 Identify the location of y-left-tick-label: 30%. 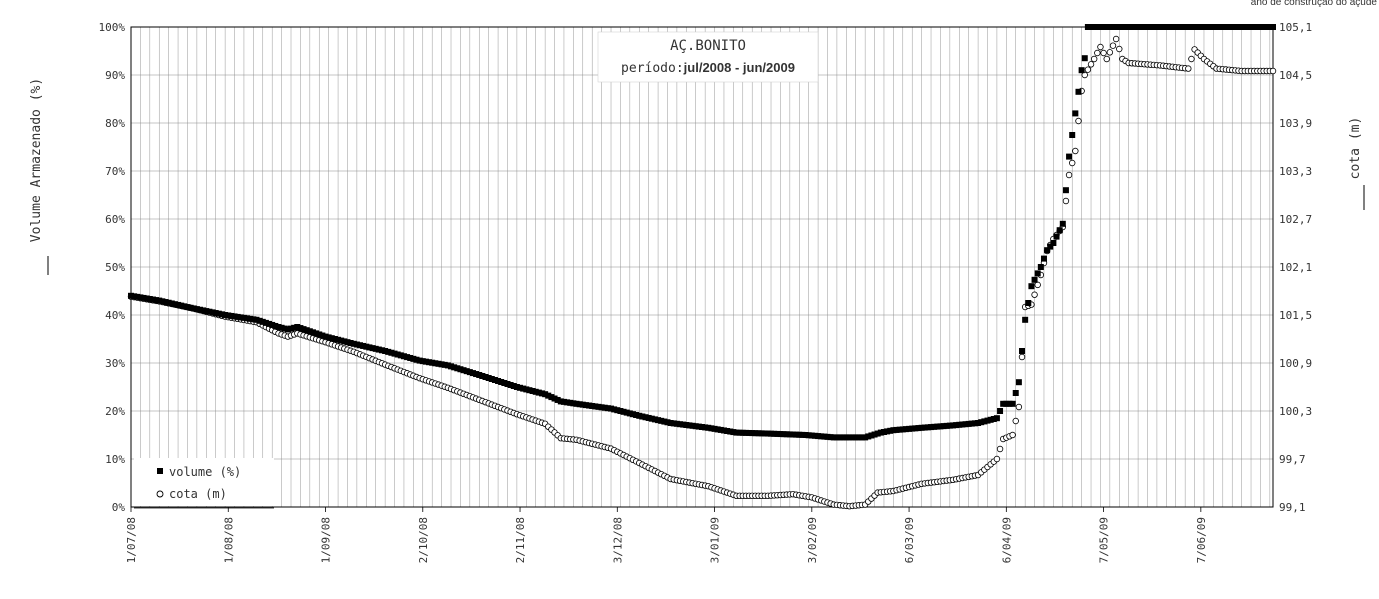
(115, 363).